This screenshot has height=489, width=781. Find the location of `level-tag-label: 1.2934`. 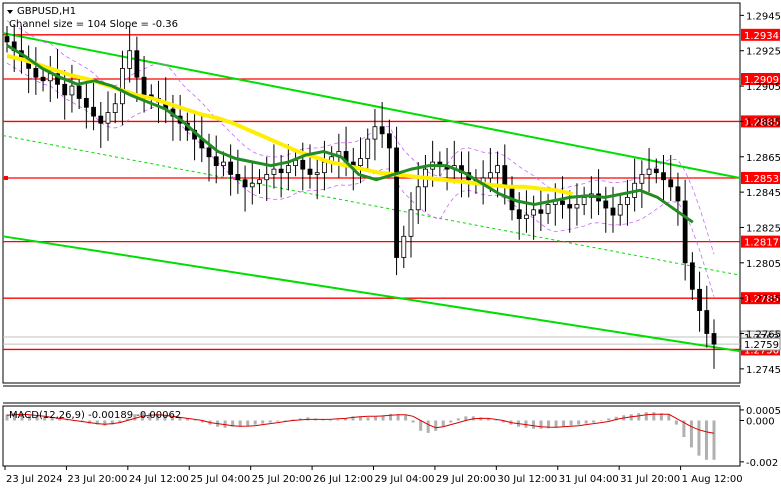

level-tag-label: 1.2934 is located at coordinates (761, 36).